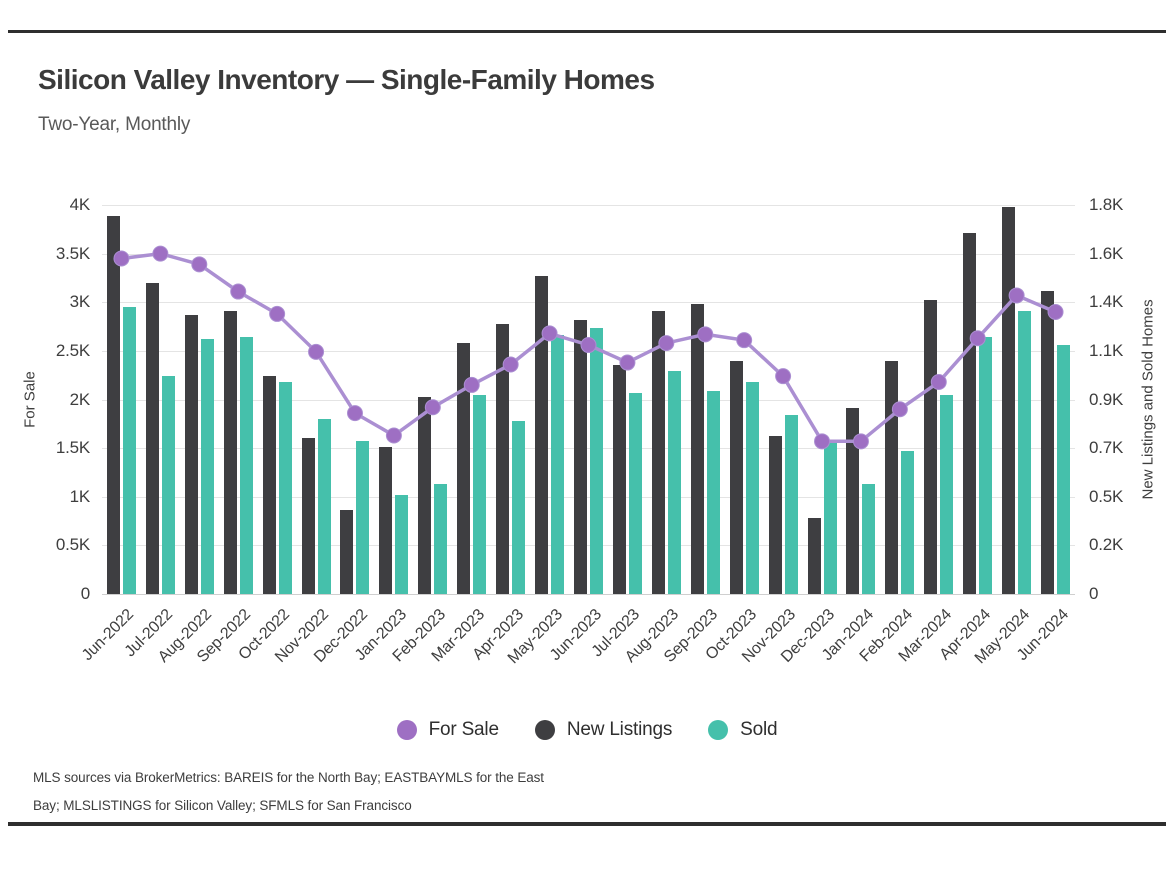 The image size is (1174, 872). What do you see at coordinates (354, 413) in the screenshot?
I see `for-sale-point: Dec-2022 · For Sale: 1860` at bounding box center [354, 413].